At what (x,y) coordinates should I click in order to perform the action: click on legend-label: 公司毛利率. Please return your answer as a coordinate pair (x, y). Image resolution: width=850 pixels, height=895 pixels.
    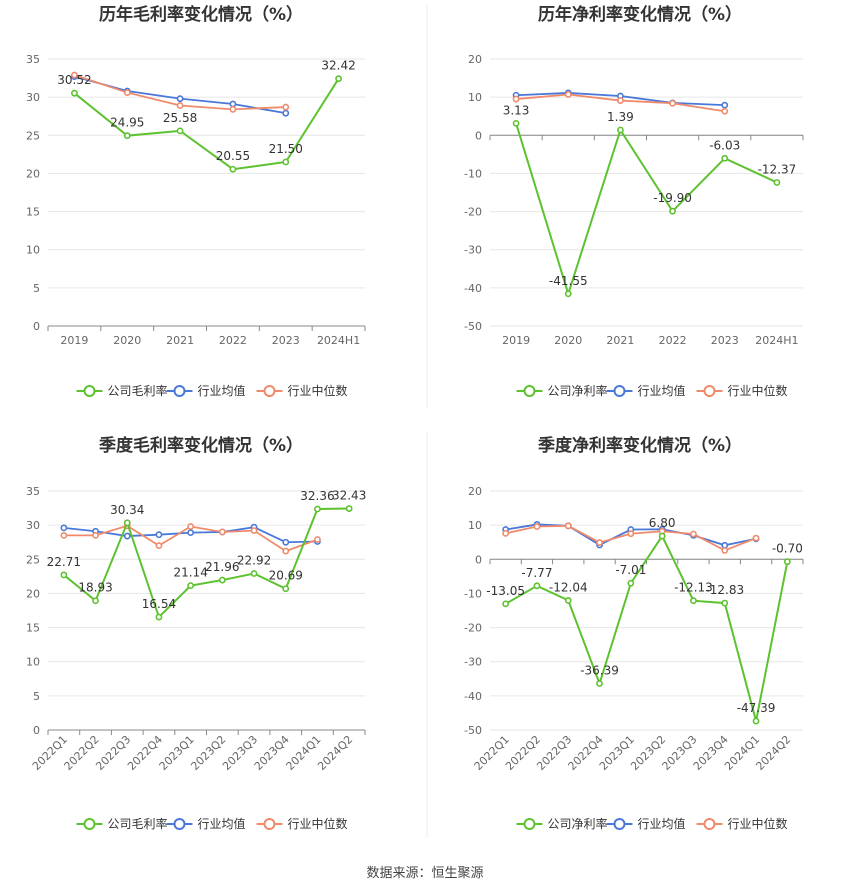
    Looking at the image, I should click on (138, 823).